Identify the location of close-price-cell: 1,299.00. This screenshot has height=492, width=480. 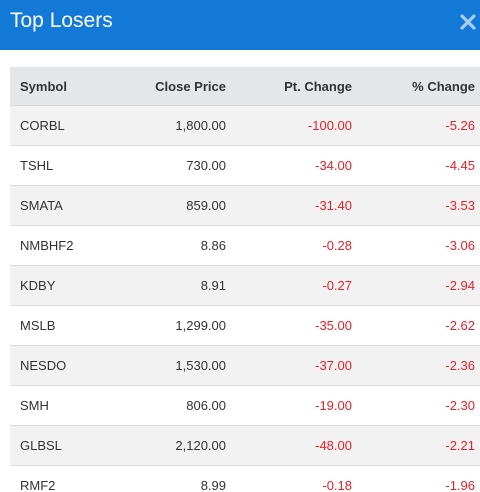
(175, 325).